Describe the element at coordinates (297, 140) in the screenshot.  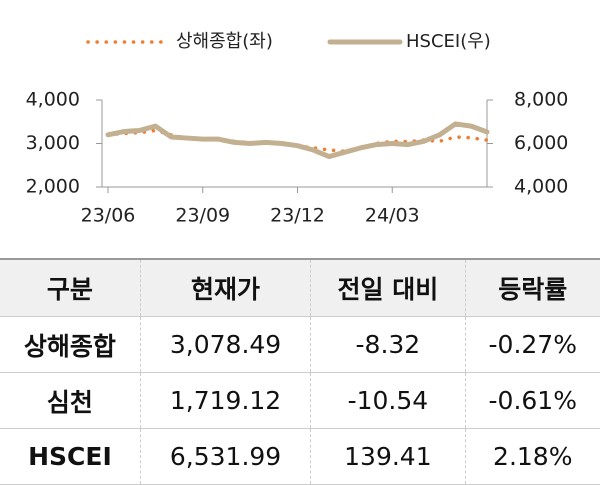
I see `series-line` at that location.